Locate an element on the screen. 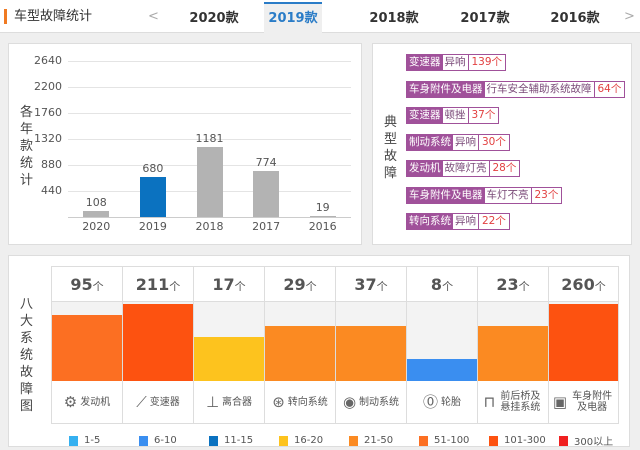 Image resolution: width=640 pixels, height=450 pixels. prev-arrow: < is located at coordinates (153, 16).